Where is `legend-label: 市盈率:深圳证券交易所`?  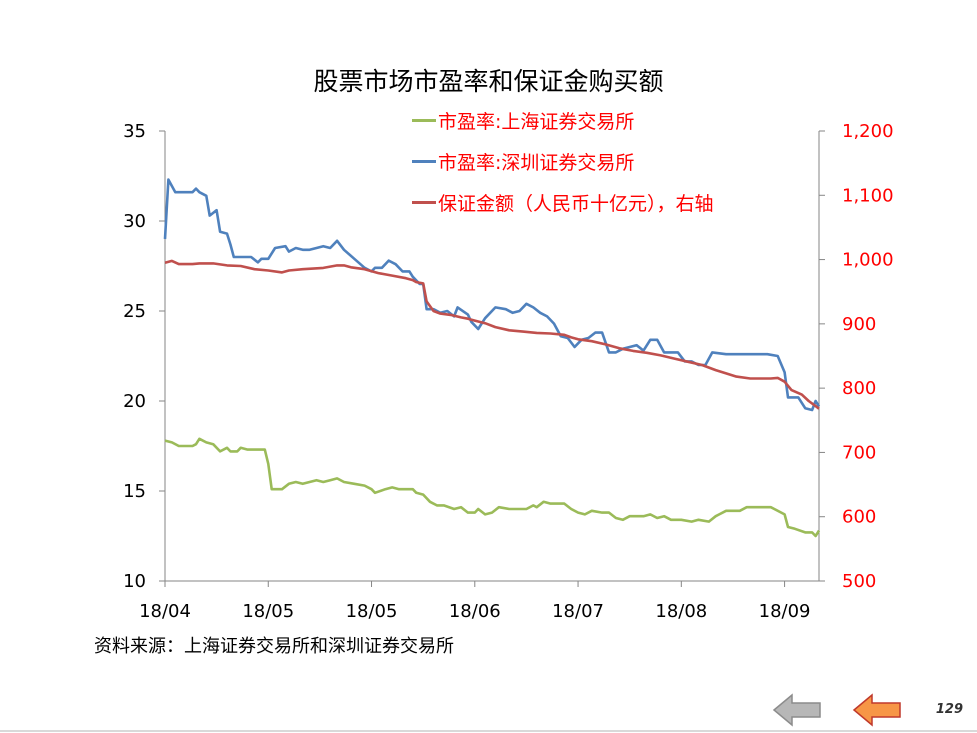
legend-label: 市盈率:深圳证券交易所 is located at coordinates (536, 162).